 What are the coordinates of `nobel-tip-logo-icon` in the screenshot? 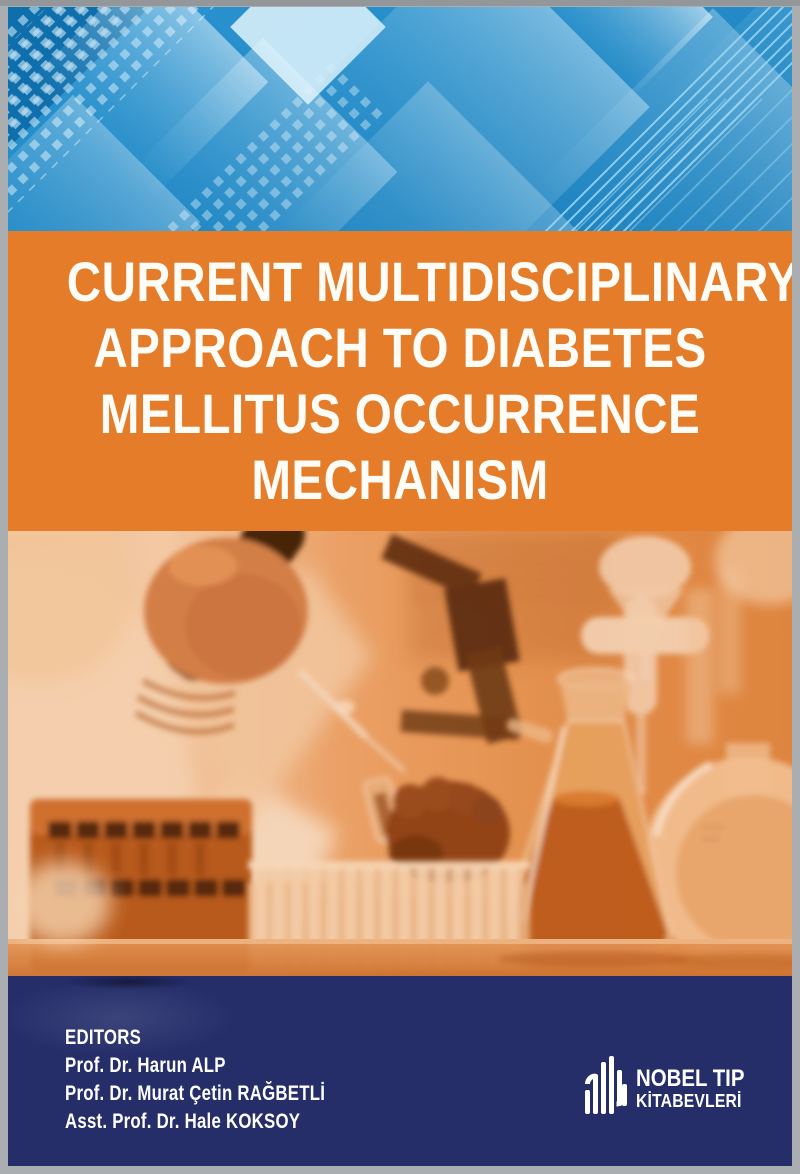 It's located at (606, 1085).